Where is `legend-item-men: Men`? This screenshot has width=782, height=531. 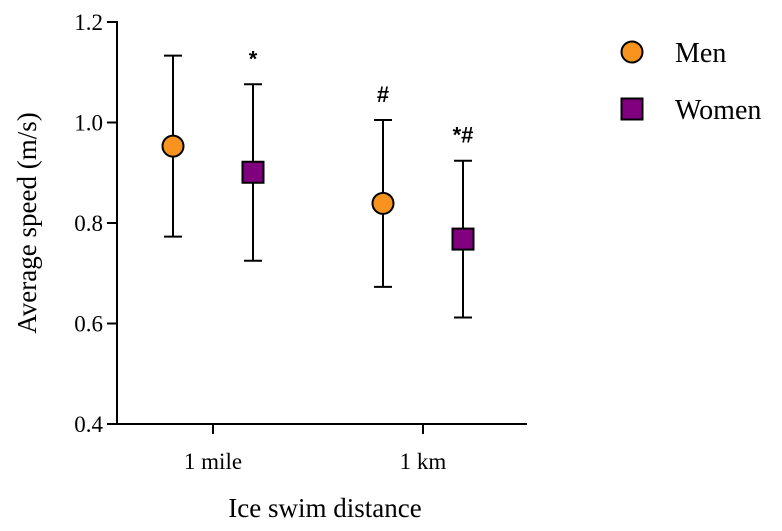
legend-item-men: Men is located at coordinates (673, 53).